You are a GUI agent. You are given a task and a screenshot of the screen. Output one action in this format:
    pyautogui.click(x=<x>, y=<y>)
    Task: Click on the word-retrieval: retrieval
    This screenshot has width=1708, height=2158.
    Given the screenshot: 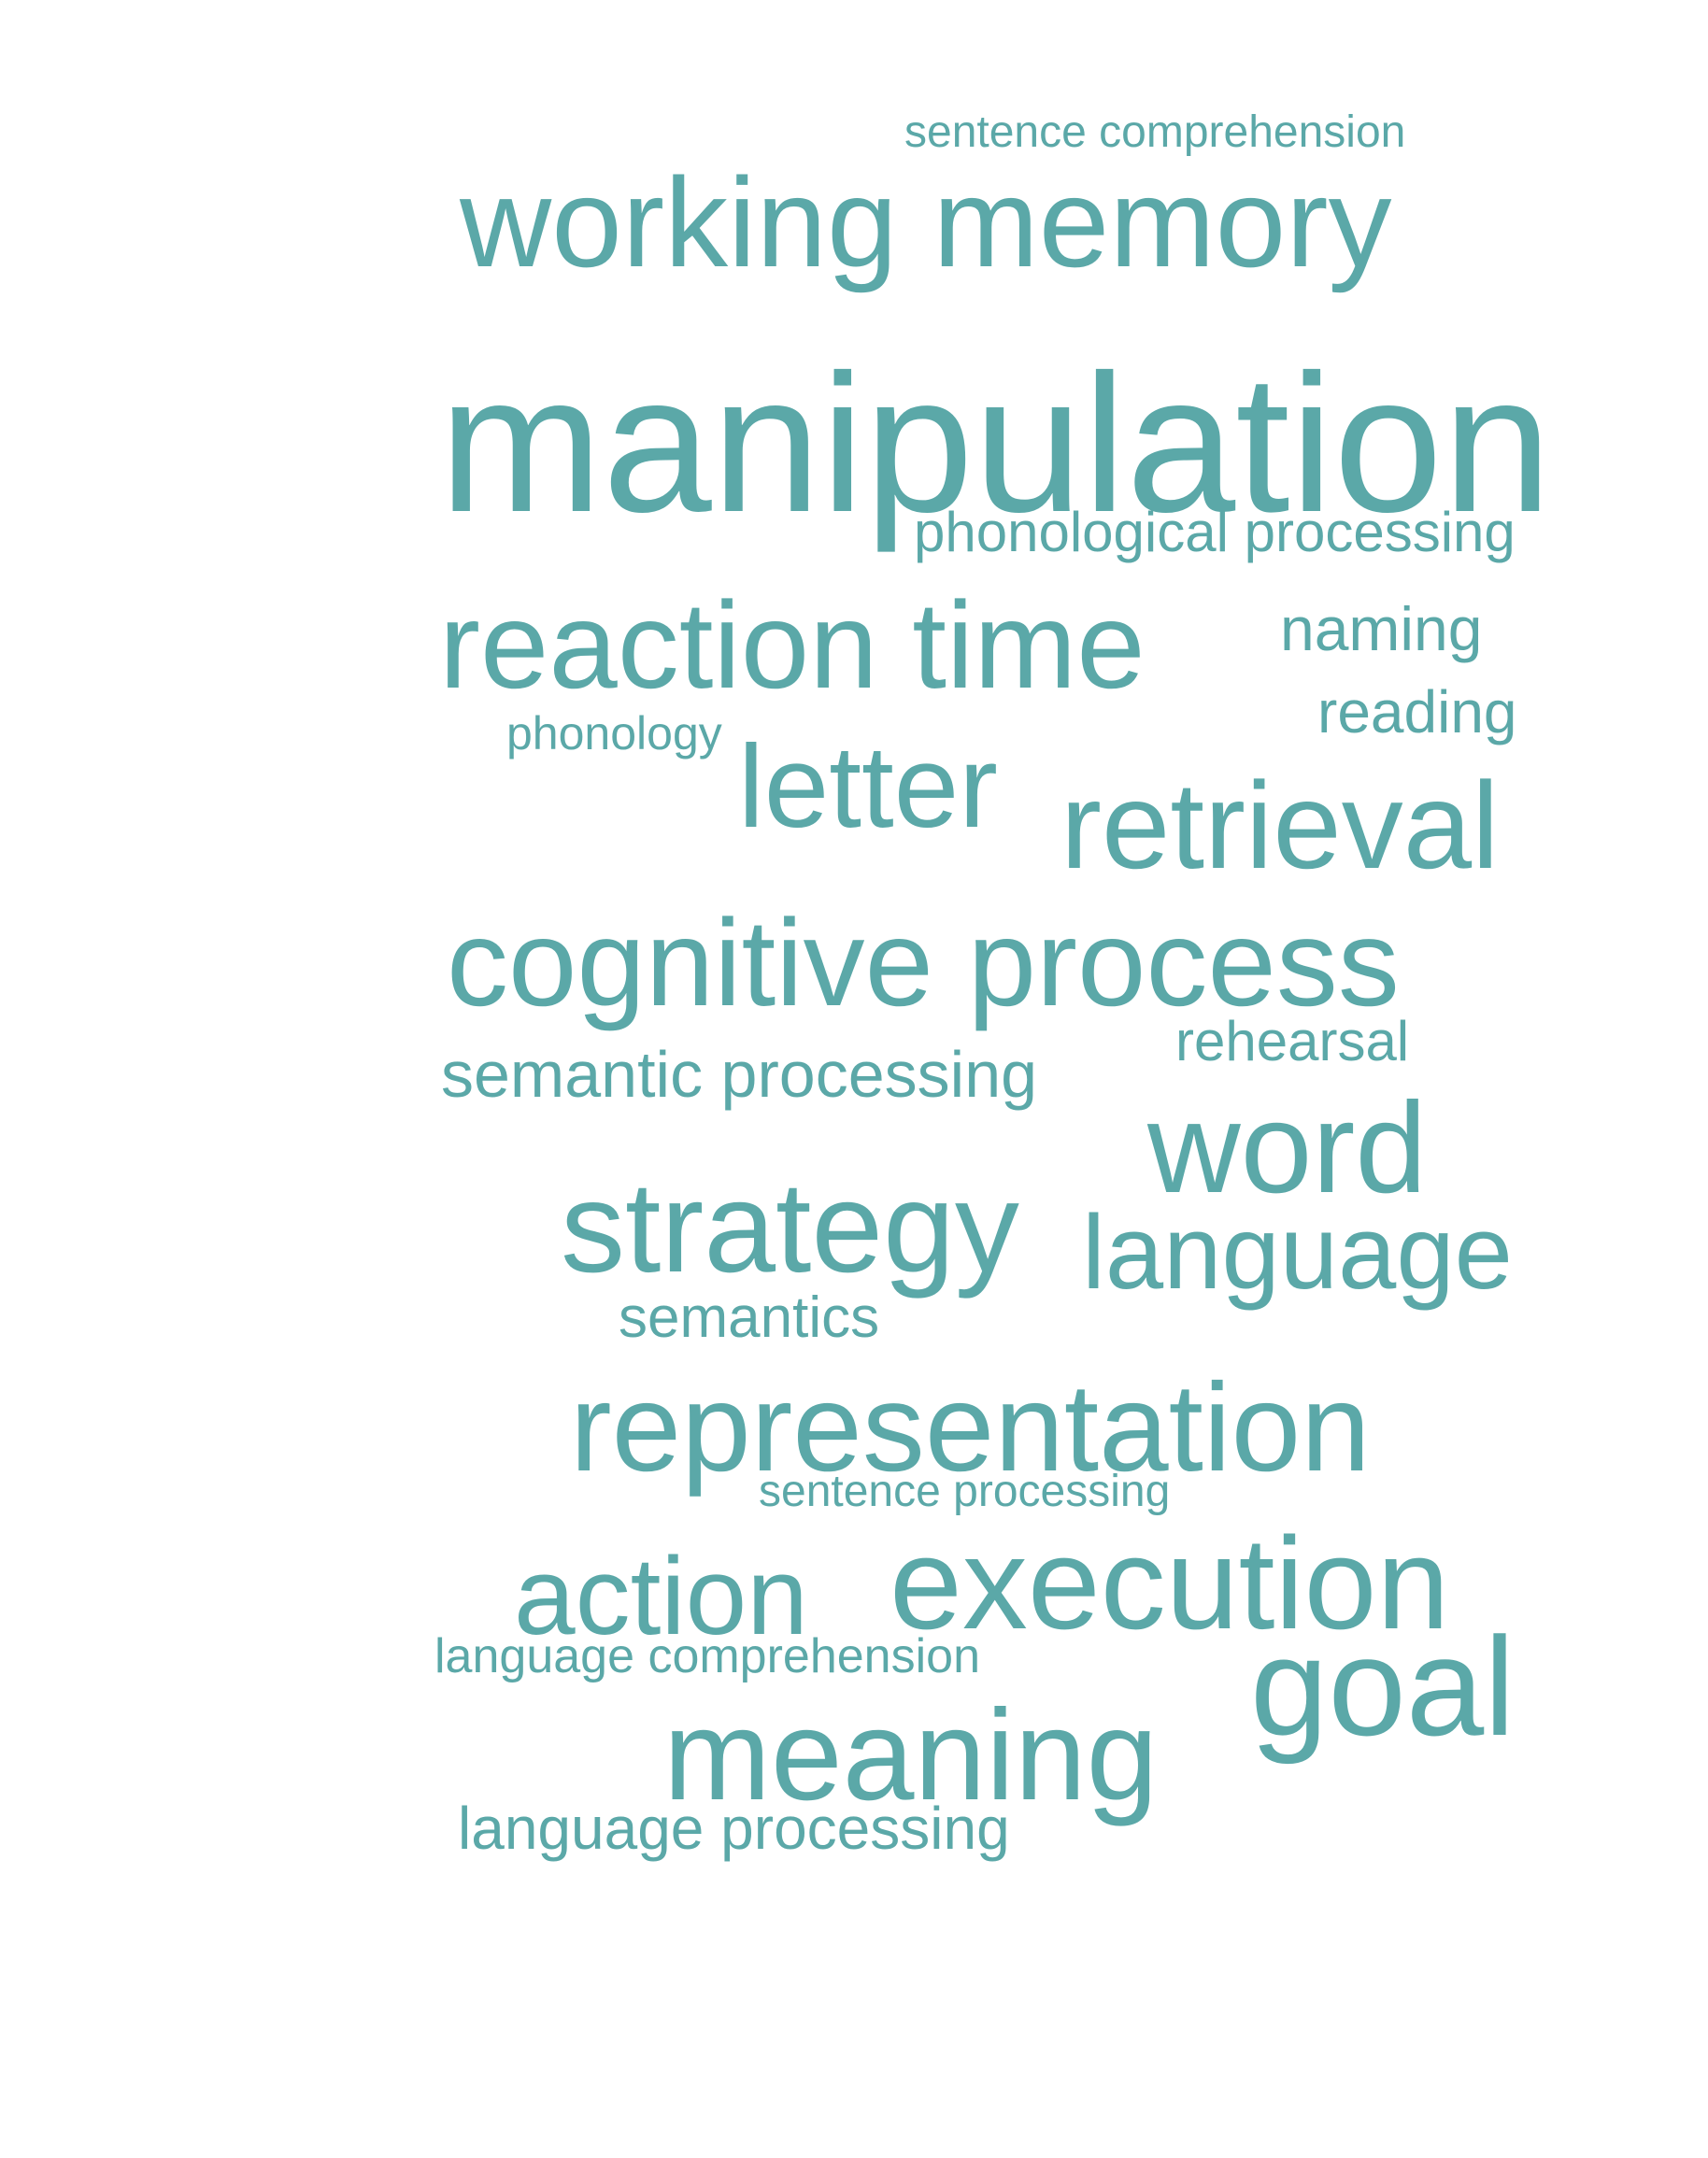 What is the action you would take?
    pyautogui.click(x=1280, y=825)
    